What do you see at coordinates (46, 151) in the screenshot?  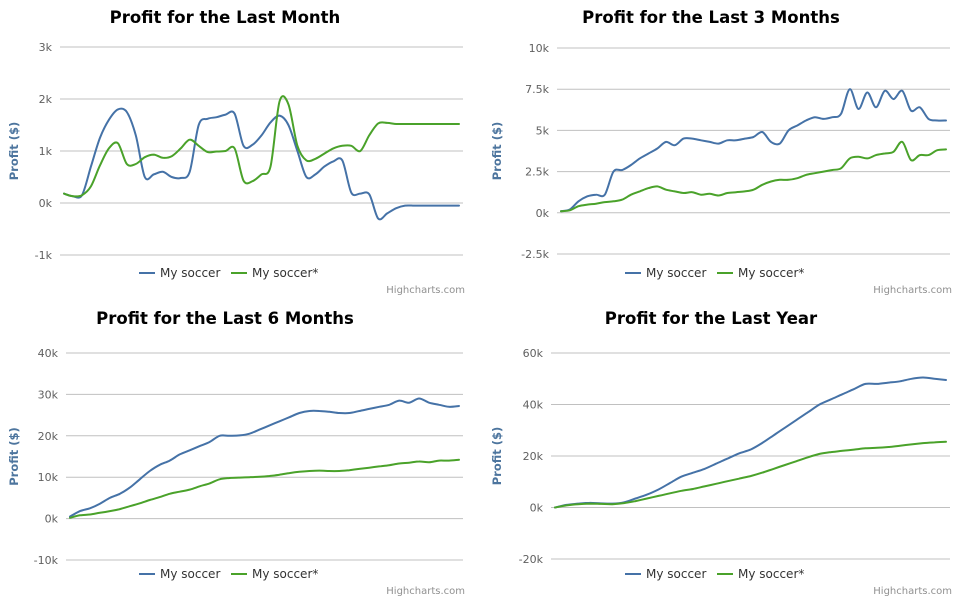 I see `y-tick-label: 1k` at bounding box center [46, 151].